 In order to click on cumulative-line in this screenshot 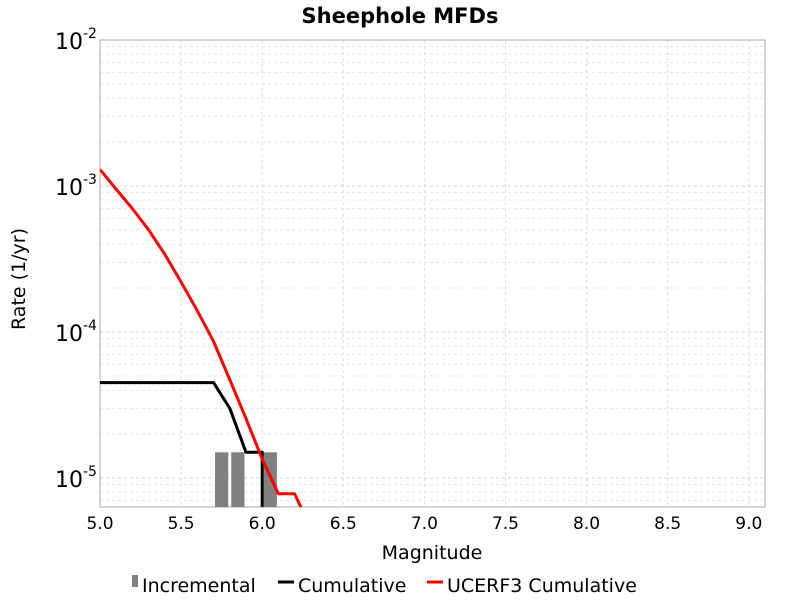, I will do `click(182, 444)`.